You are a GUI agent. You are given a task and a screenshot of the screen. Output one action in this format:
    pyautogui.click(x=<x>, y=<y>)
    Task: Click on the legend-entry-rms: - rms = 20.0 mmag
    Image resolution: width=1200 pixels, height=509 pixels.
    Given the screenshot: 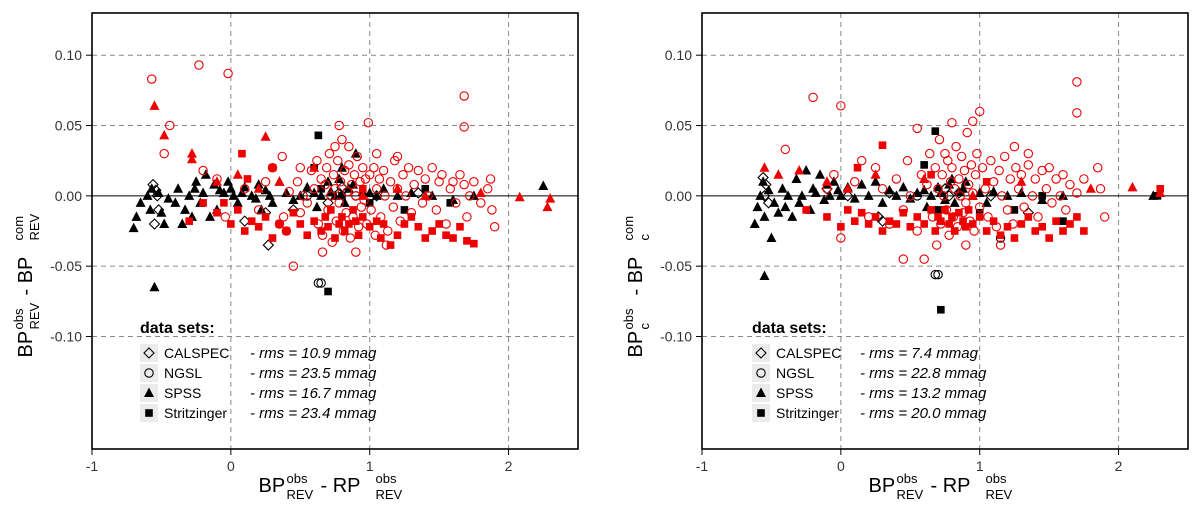 What is the action you would take?
    pyautogui.click(x=923, y=413)
    